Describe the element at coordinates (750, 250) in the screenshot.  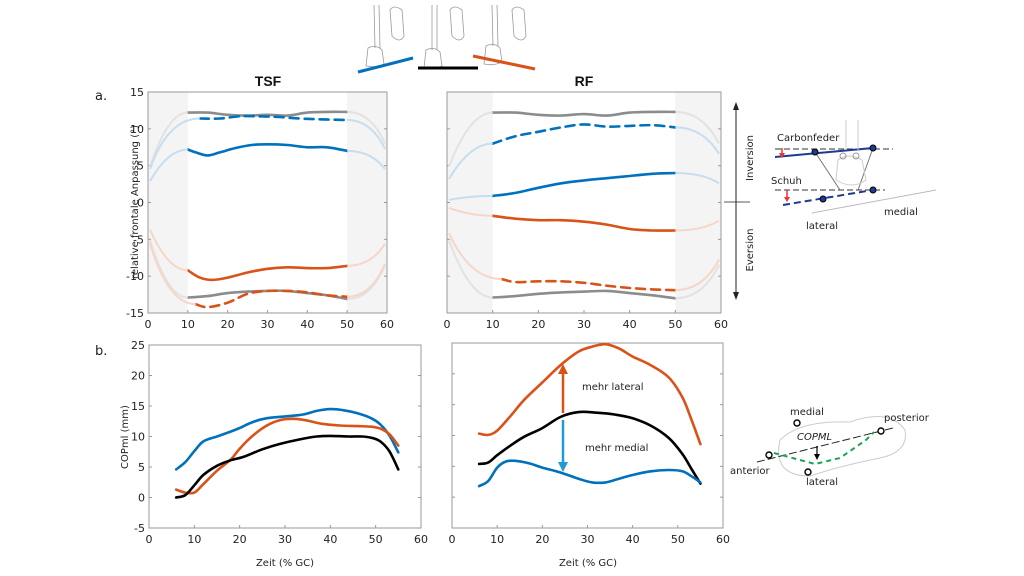
I see `eversion-label: Eversion` at that location.